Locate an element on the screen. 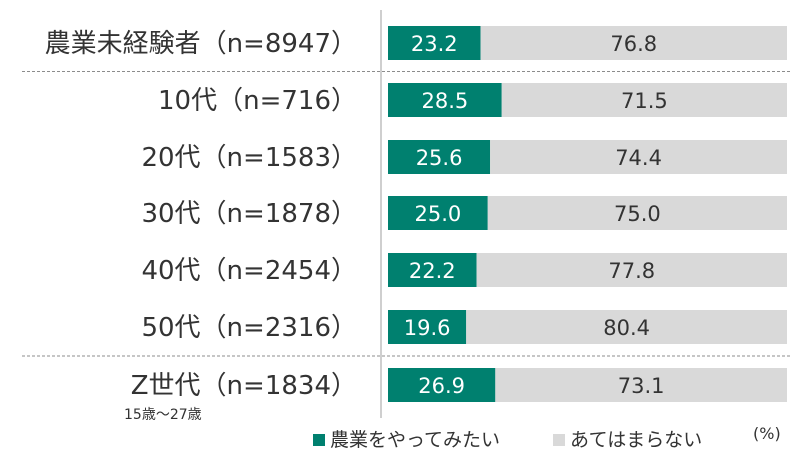 This screenshot has width=805, height=473. value-label-not-applicable-2: 74.4 is located at coordinates (638, 158).